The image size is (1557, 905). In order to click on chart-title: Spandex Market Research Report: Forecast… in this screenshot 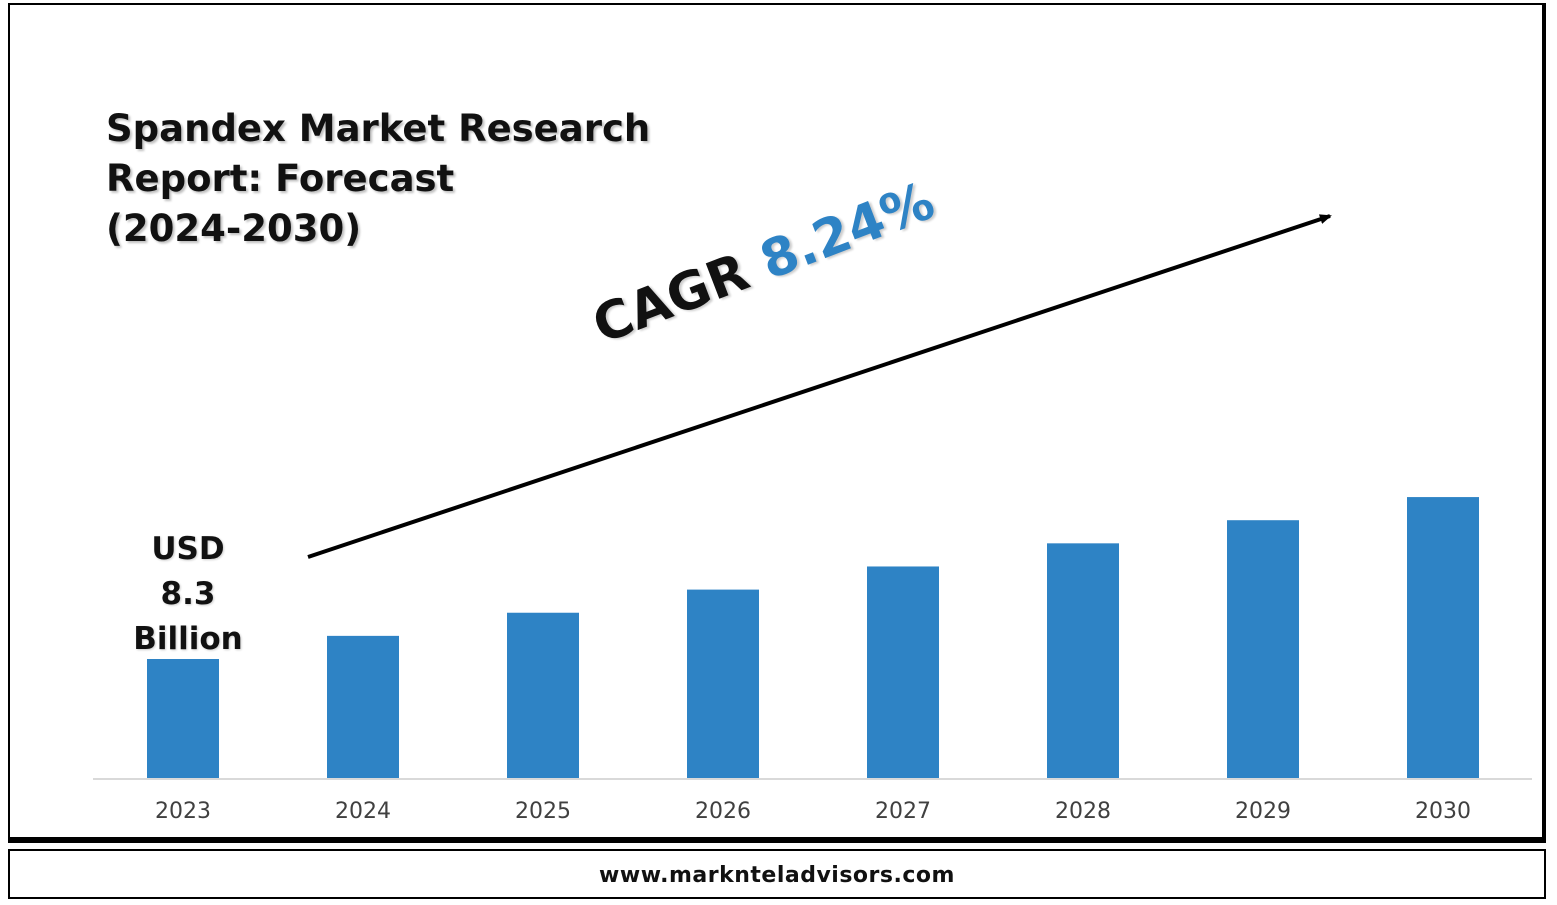, I will do `click(378, 179)`.